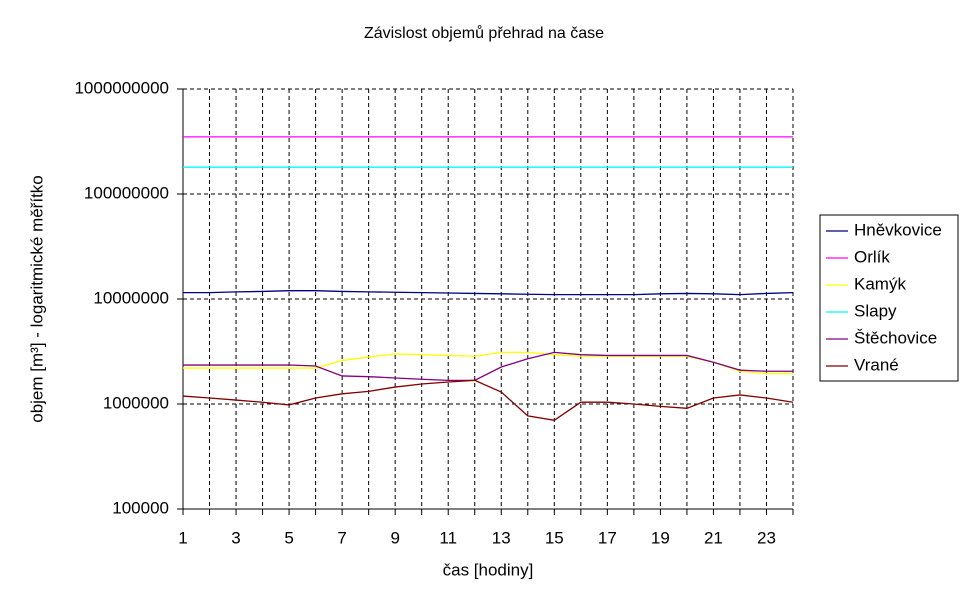 This screenshot has width=968, height=604. I want to click on x-tick-label: 11, so click(448, 537).